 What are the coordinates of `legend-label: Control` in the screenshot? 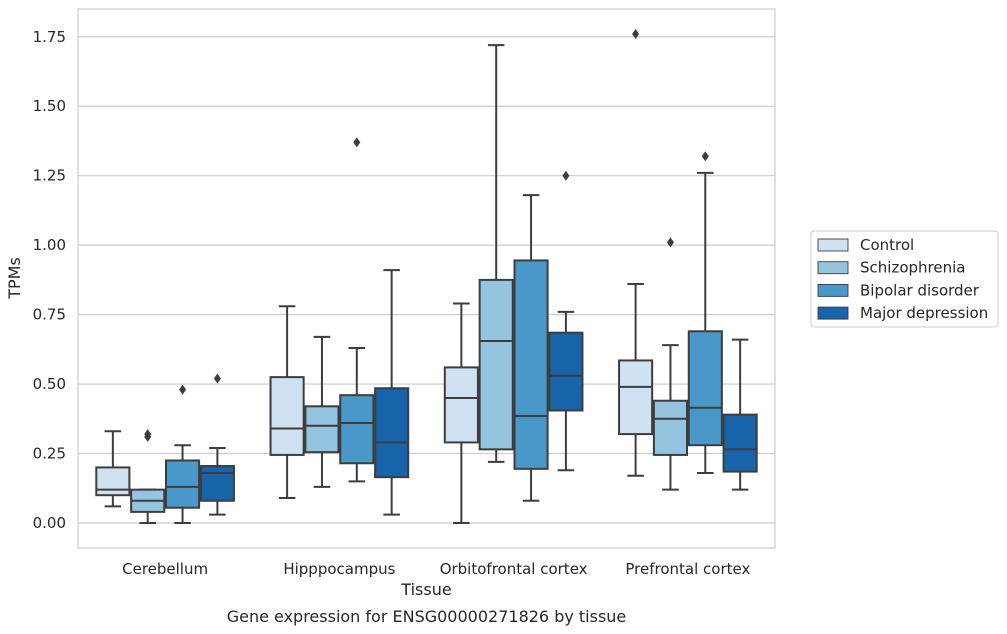 It's located at (887, 245).